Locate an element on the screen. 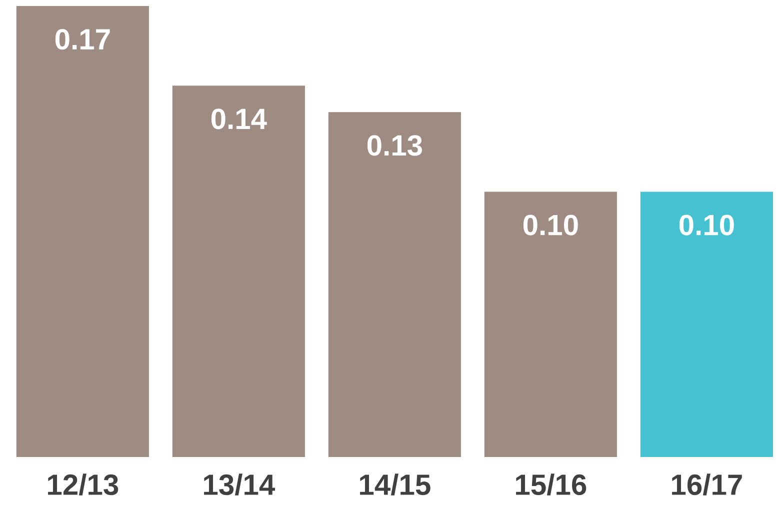  data-label: 0.13 is located at coordinates (394, 145).